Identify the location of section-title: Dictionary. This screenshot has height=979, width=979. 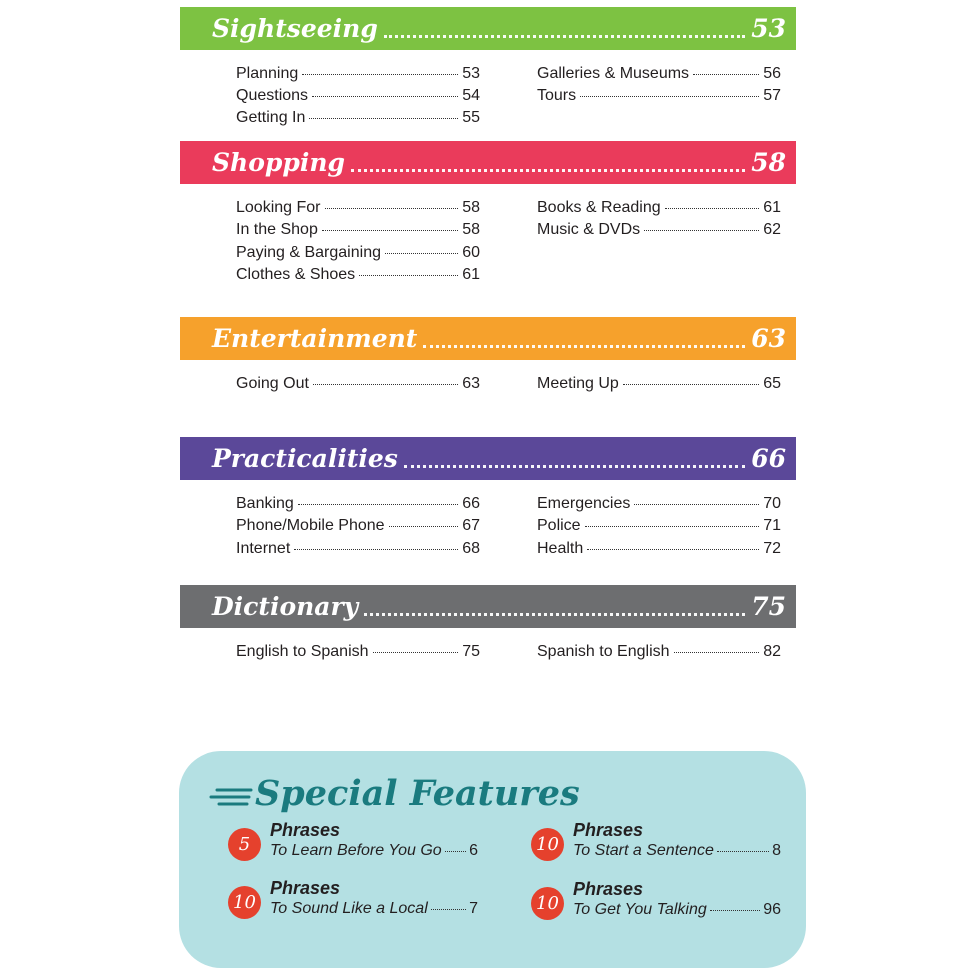
(285, 606).